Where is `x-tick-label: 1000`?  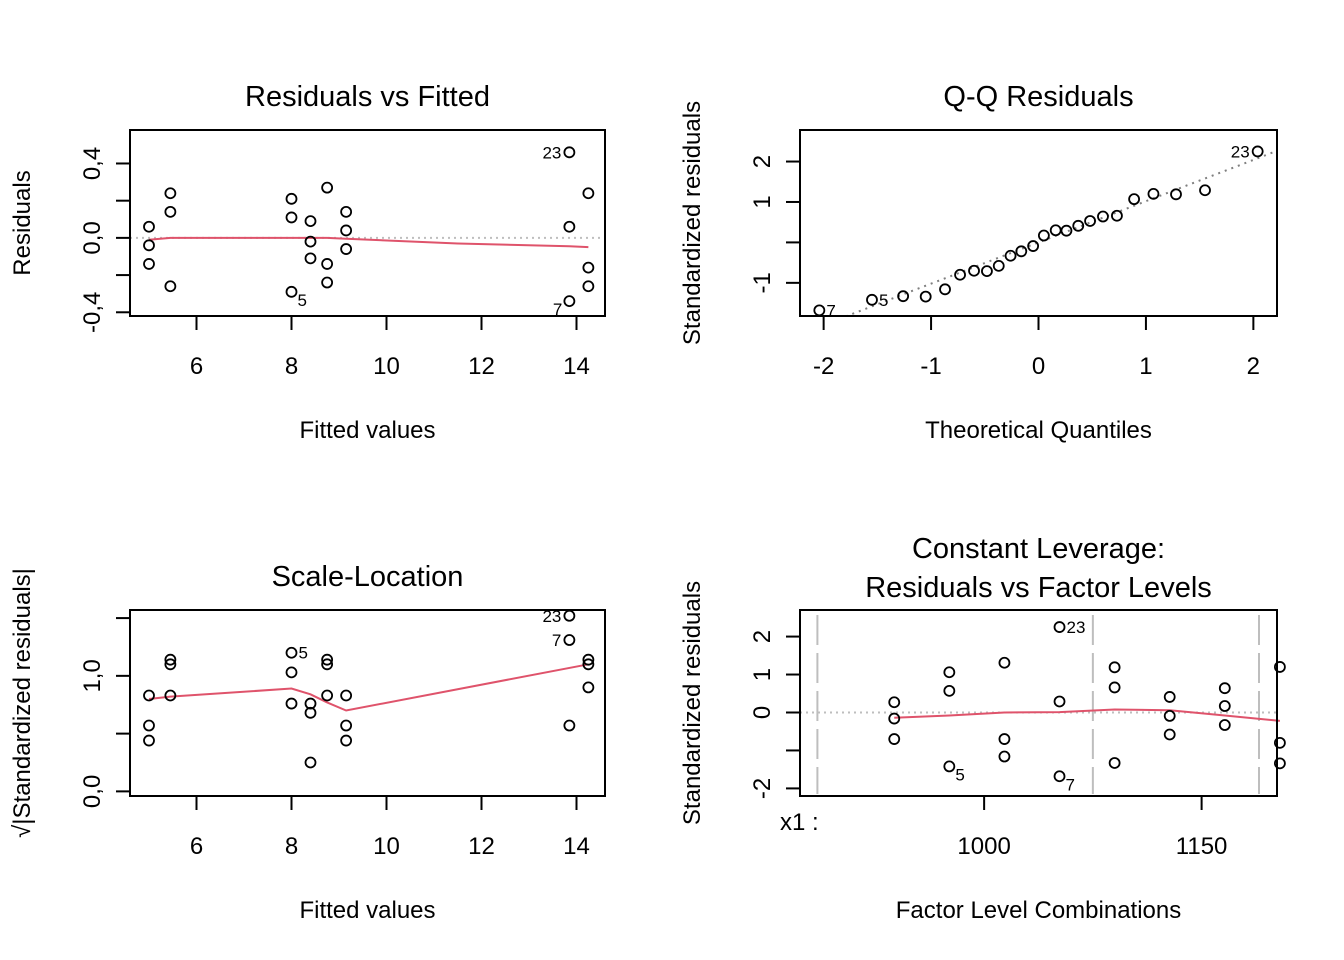
x-tick-label: 1000 is located at coordinates (983, 846).